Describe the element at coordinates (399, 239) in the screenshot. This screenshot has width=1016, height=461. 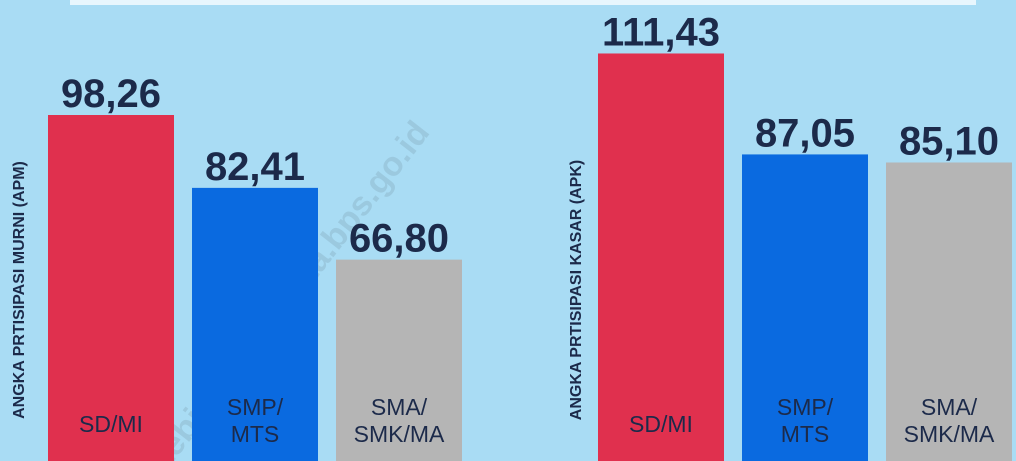
I see `value-label: 66,80` at that location.